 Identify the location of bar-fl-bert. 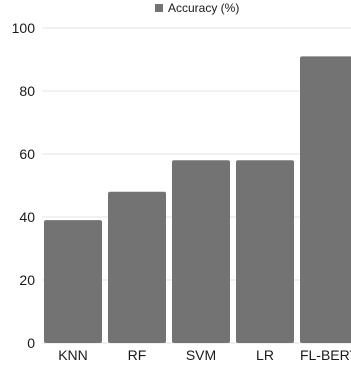
(325, 199).